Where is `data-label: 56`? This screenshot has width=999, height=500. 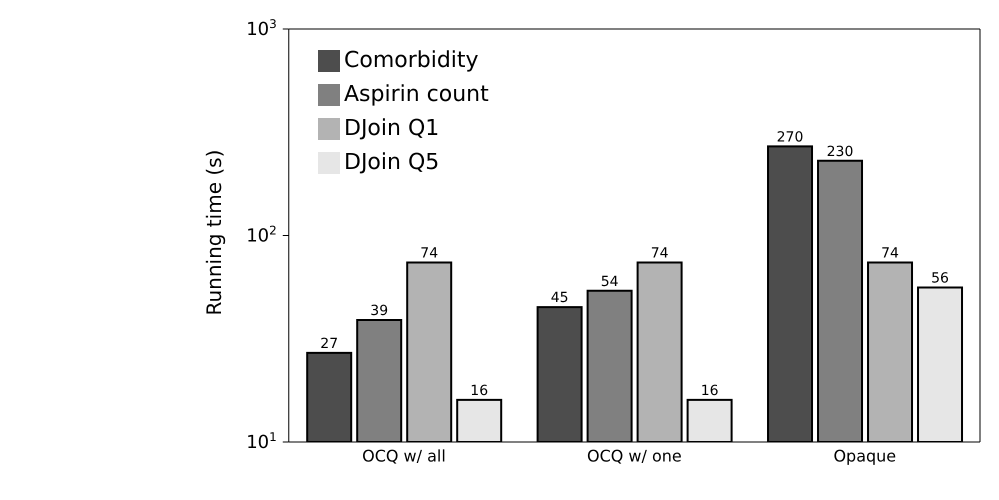
data-label: 56 is located at coordinates (940, 278).